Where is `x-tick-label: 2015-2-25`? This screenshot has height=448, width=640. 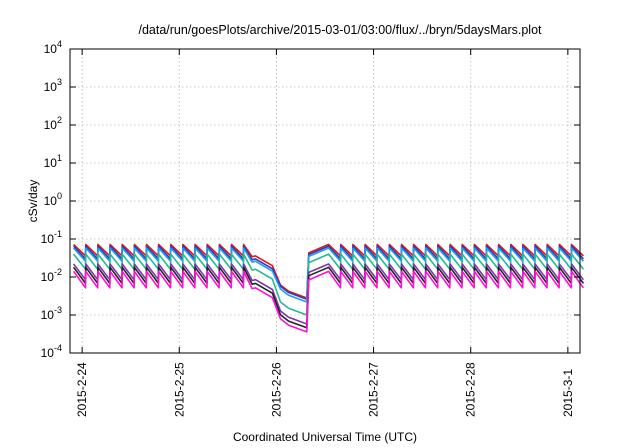 x-tick-label: 2015-2-25 is located at coordinates (179, 389).